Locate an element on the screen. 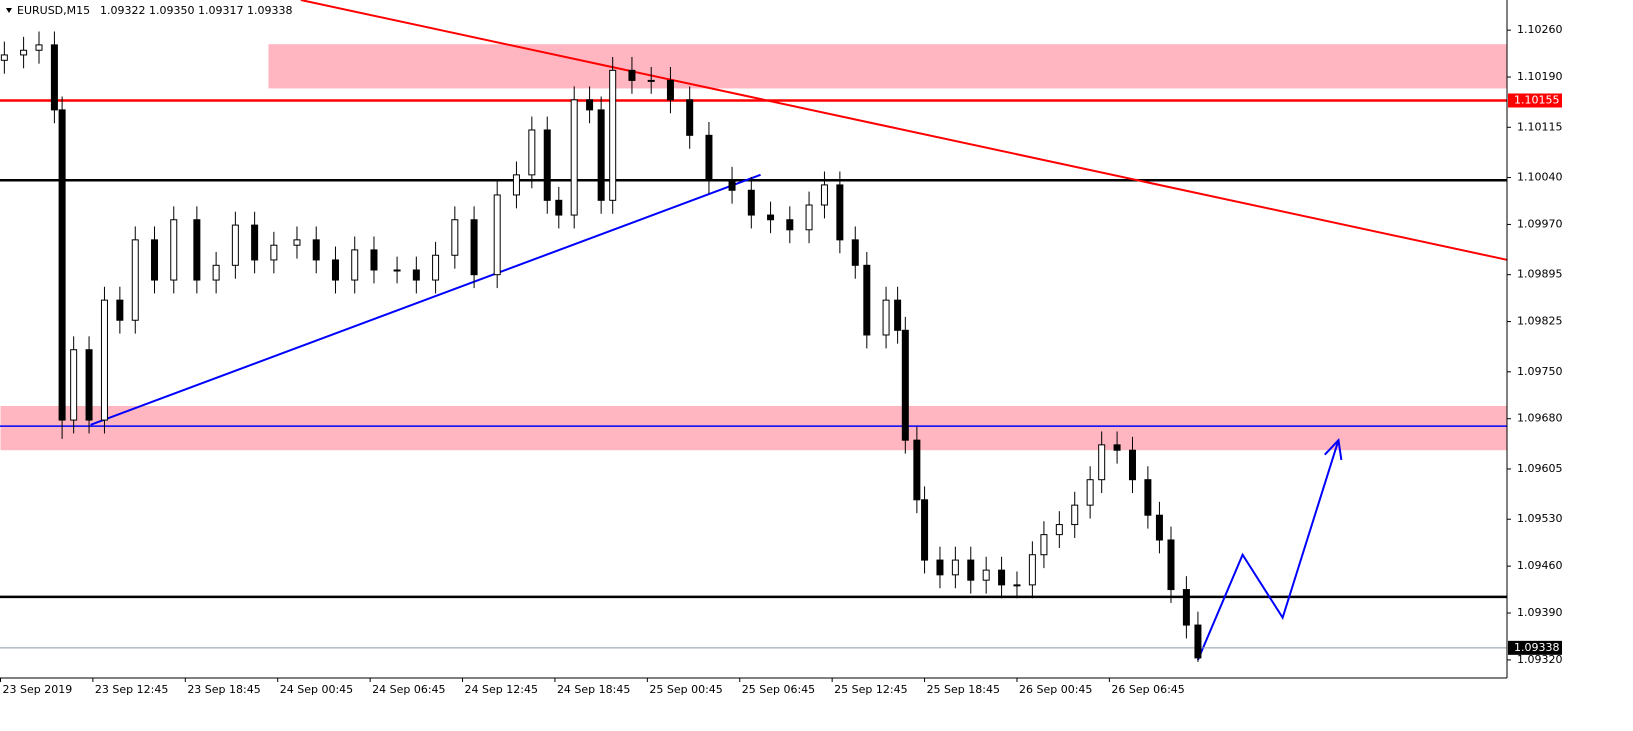 This screenshot has height=731, width=1633. y-tick-label: 1.09460 is located at coordinates (1540, 565).